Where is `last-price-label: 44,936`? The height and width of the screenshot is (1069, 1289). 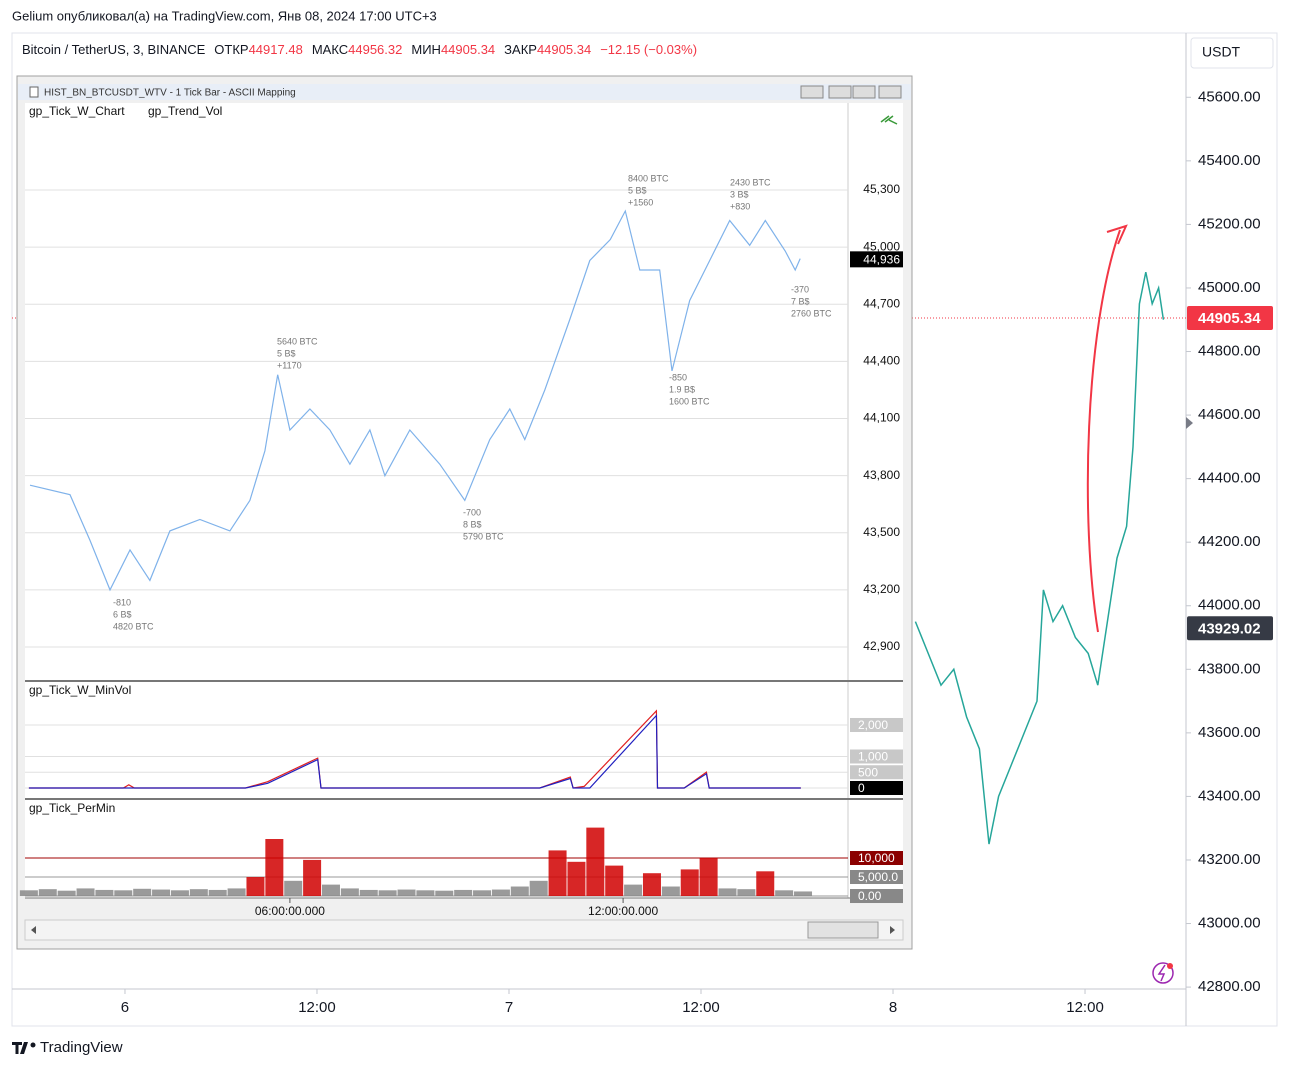
last-price-label: 44,936 is located at coordinates (881, 260).